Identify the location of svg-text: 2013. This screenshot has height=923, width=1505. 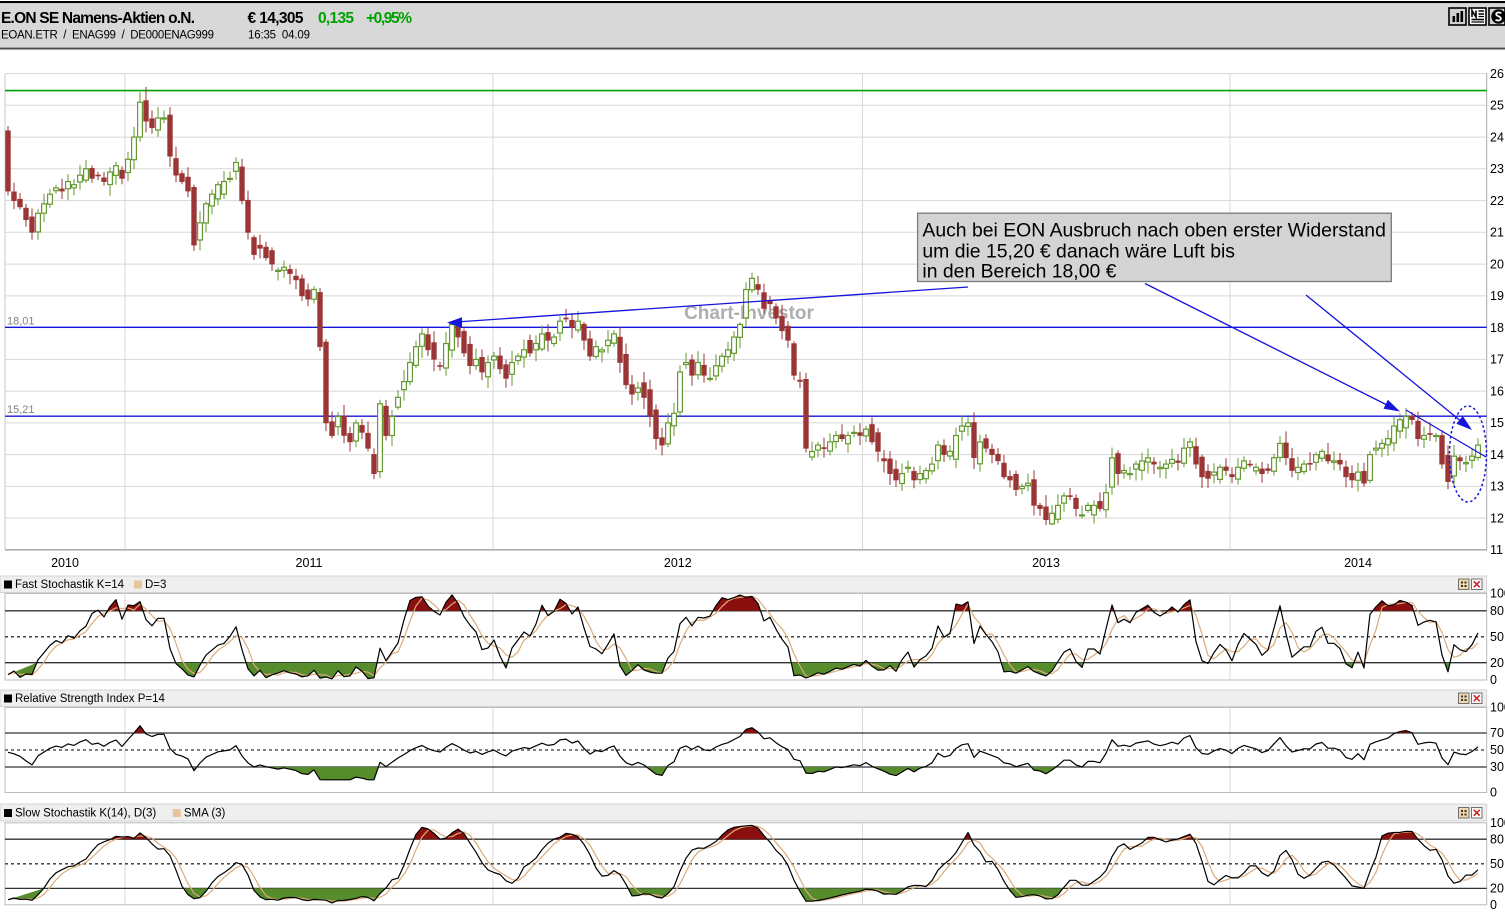
(1046, 563).